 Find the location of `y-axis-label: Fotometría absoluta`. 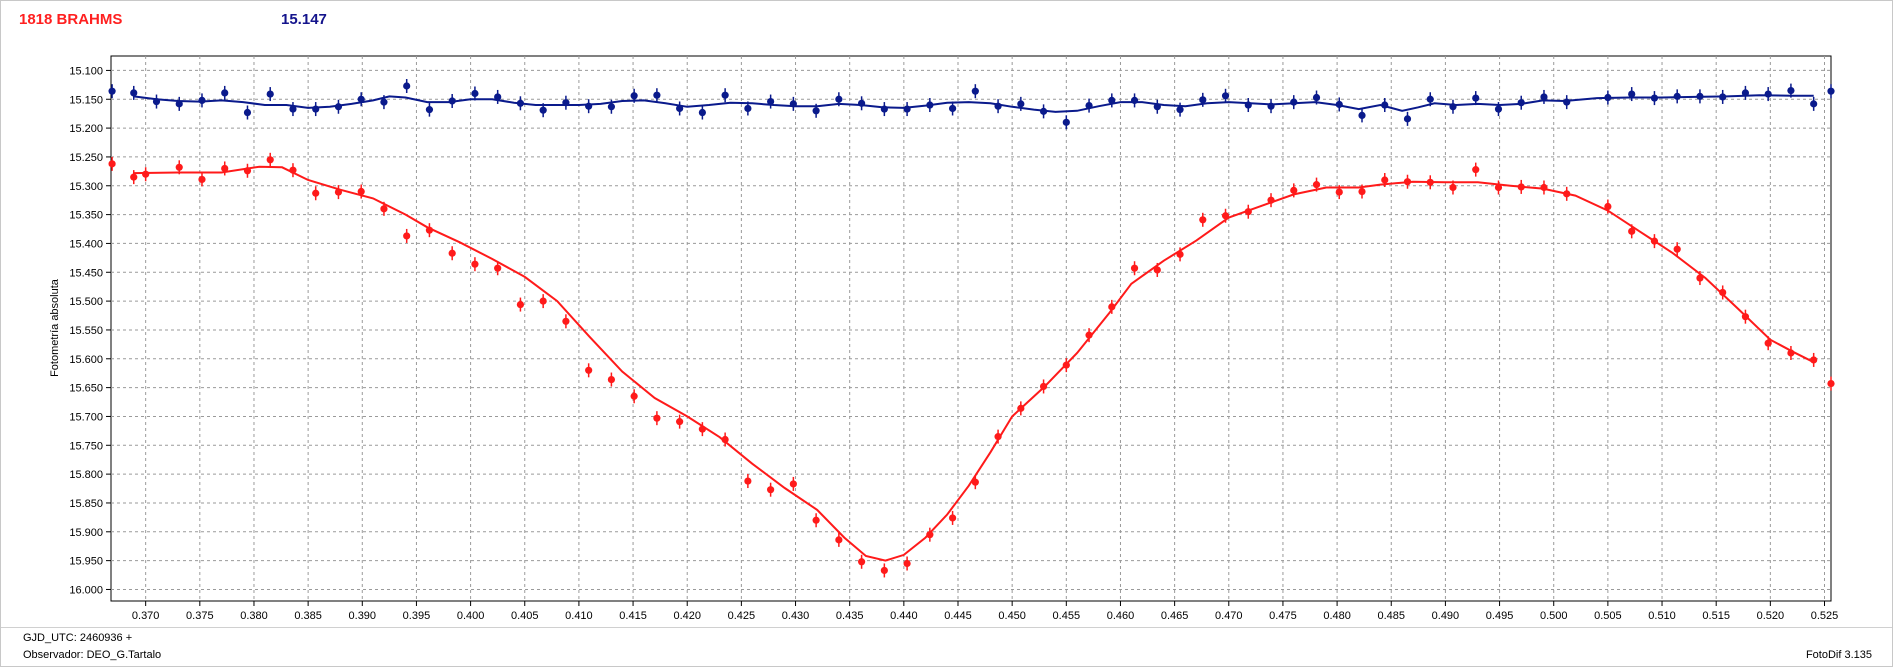

y-axis-label: Fotometría absoluta is located at coordinates (55, 327).